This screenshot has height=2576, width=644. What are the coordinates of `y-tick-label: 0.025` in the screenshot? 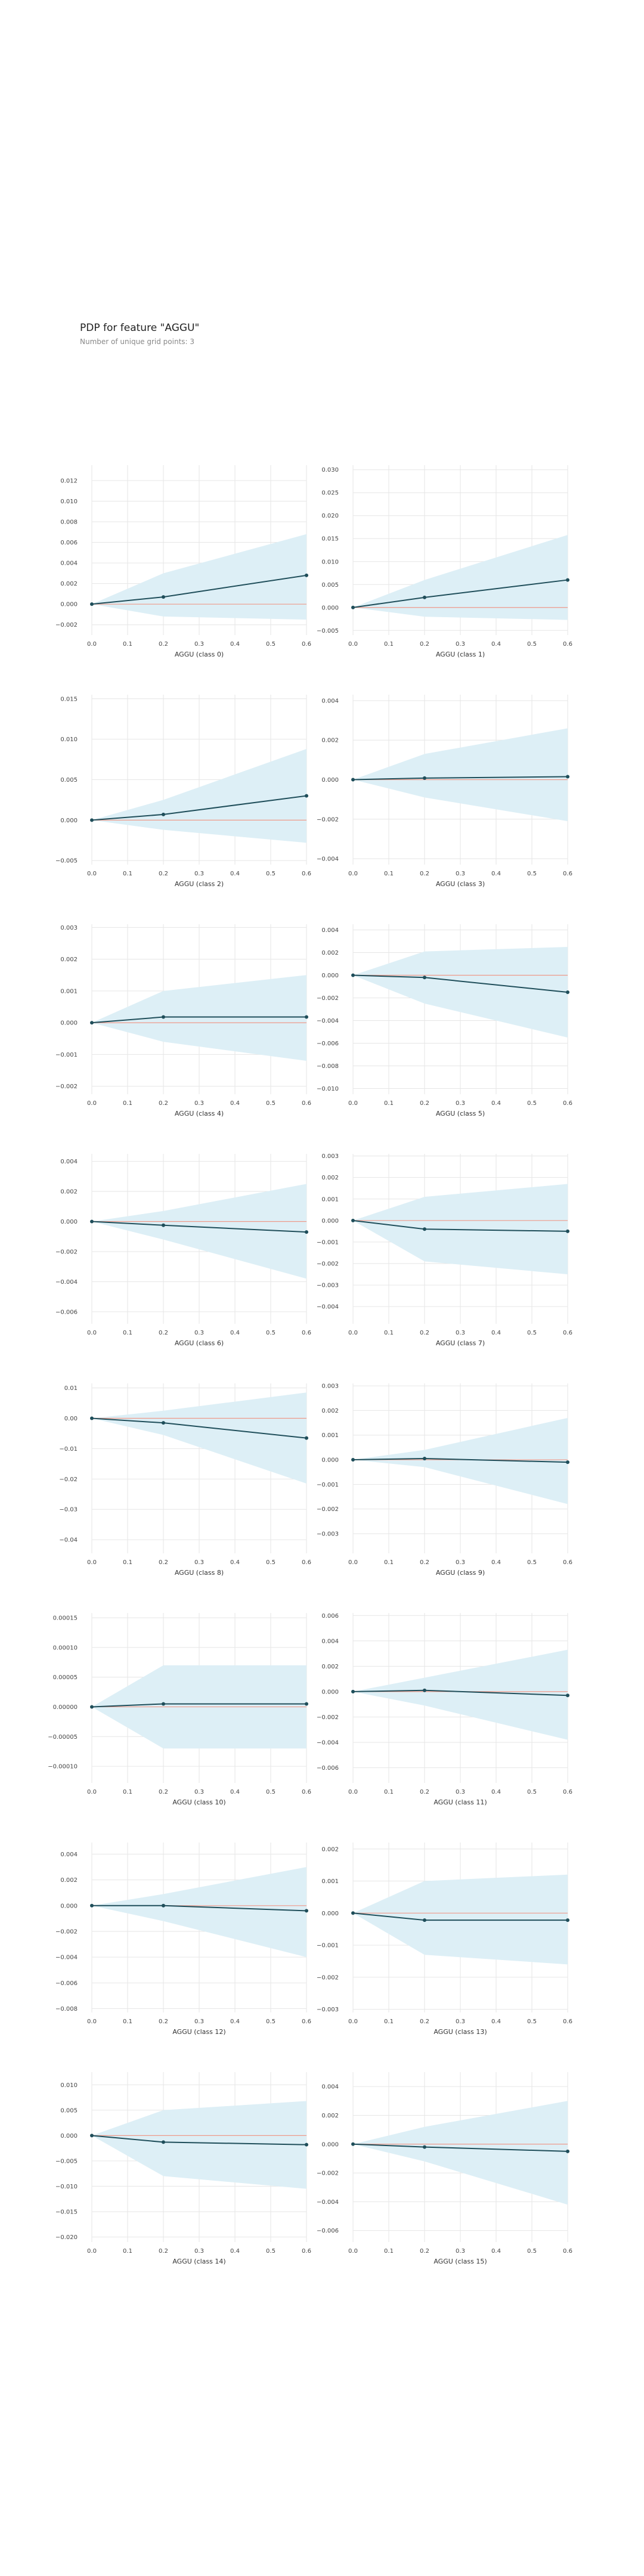 It's located at (330, 494).